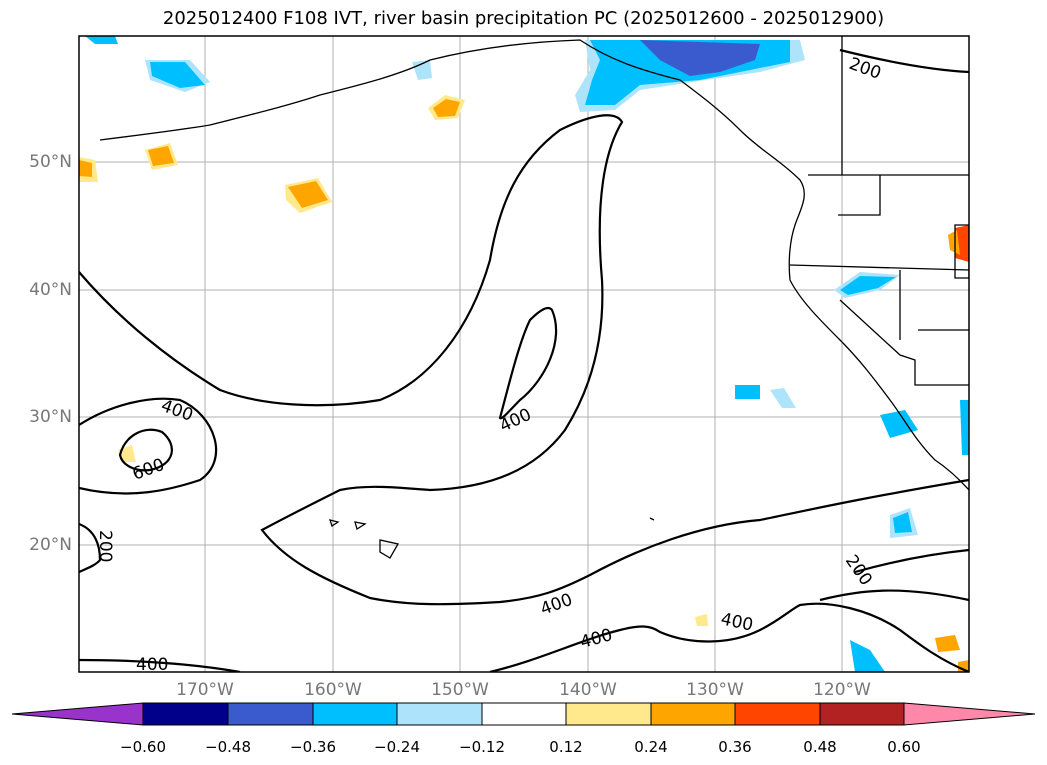  Describe the element at coordinates (397, 747) in the screenshot. I see `colorbar-tick: −0.24` at that location.